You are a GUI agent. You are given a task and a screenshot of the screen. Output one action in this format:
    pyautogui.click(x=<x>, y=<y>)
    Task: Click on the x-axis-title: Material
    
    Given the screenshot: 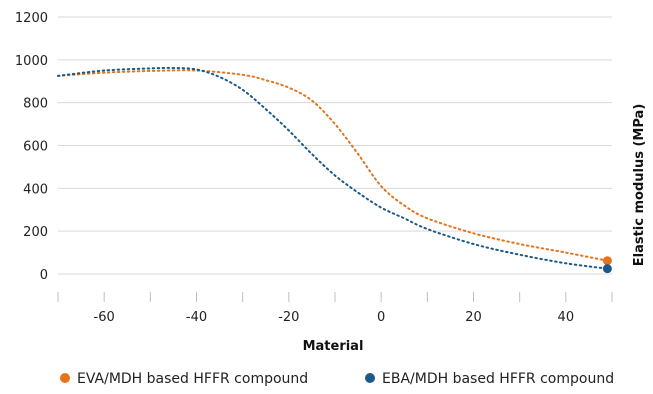 What is the action you would take?
    pyautogui.click(x=333, y=346)
    